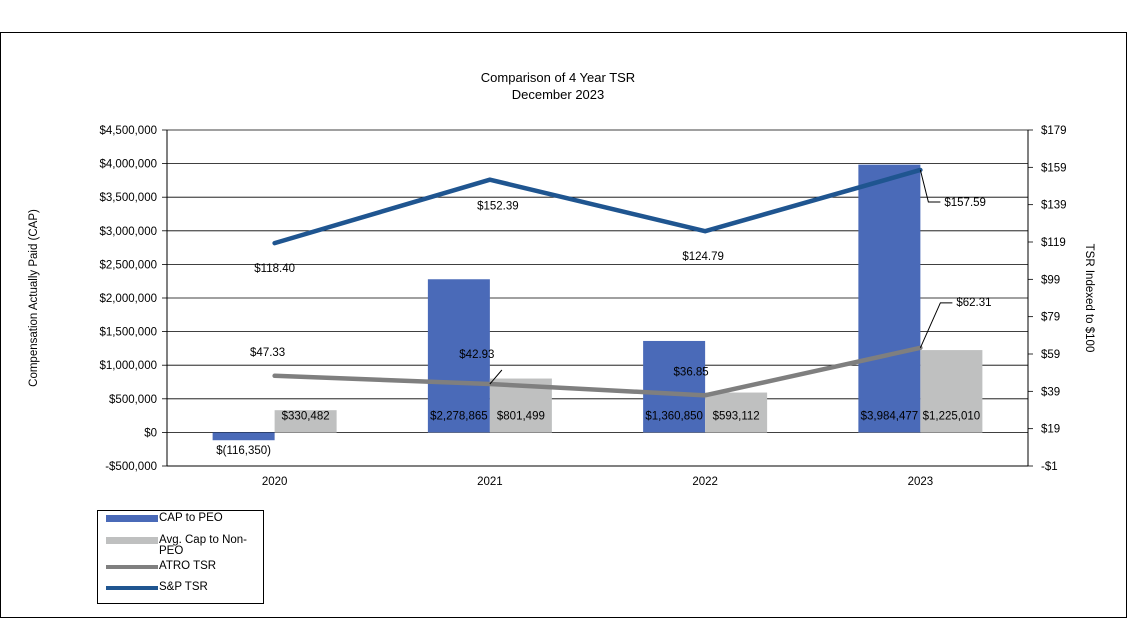 The image size is (1130, 624). What do you see at coordinates (1049, 467) in the screenshot?
I see `y2-tick-label: -$1` at bounding box center [1049, 467].